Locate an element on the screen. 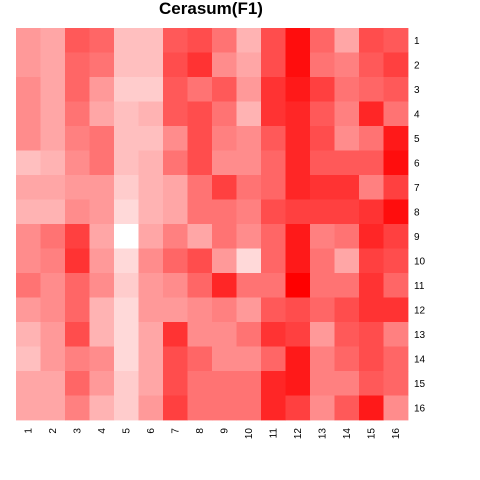 The image size is (480, 480). y-tick-label: 1 is located at coordinates (417, 41).